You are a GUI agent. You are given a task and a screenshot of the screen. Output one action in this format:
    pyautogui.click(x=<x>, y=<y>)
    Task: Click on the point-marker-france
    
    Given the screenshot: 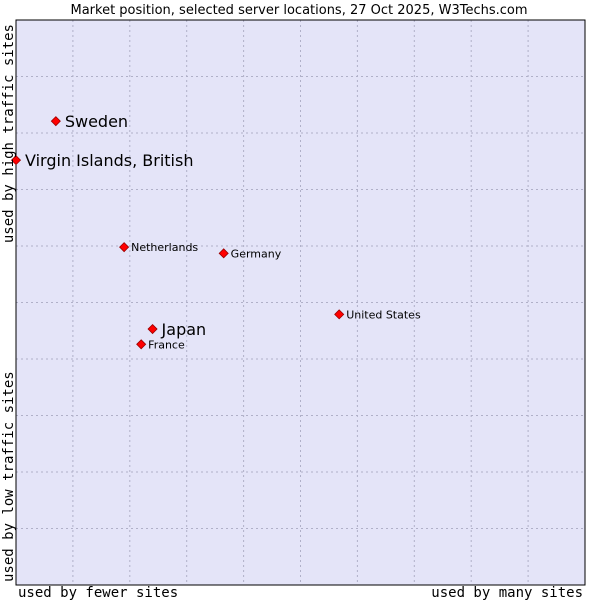 What is the action you would take?
    pyautogui.click(x=141, y=344)
    